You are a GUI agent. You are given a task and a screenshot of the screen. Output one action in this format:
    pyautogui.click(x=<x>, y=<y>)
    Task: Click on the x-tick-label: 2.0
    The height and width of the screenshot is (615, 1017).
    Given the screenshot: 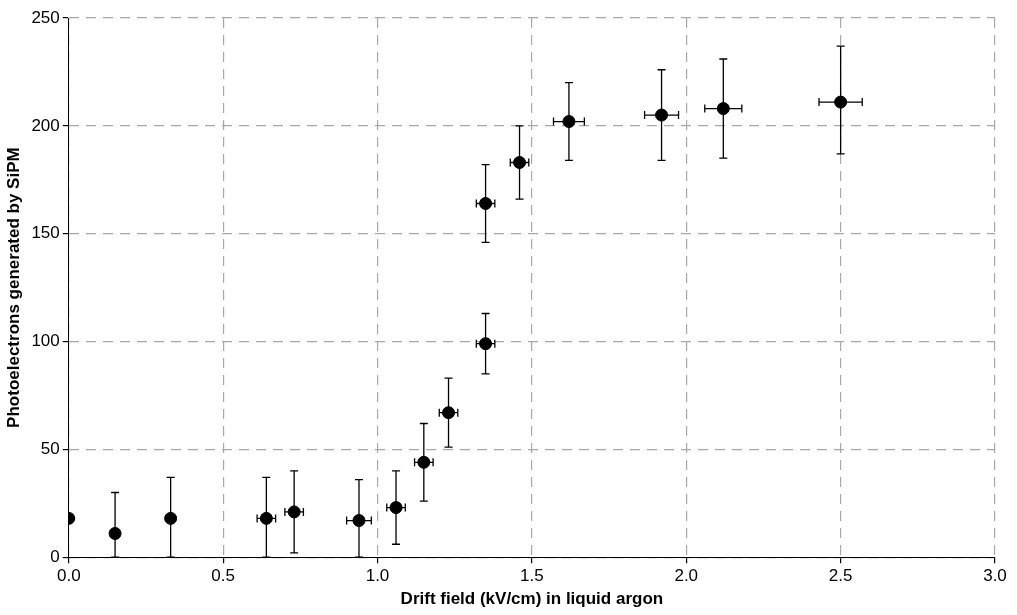 What is the action you would take?
    pyautogui.click(x=686, y=576)
    